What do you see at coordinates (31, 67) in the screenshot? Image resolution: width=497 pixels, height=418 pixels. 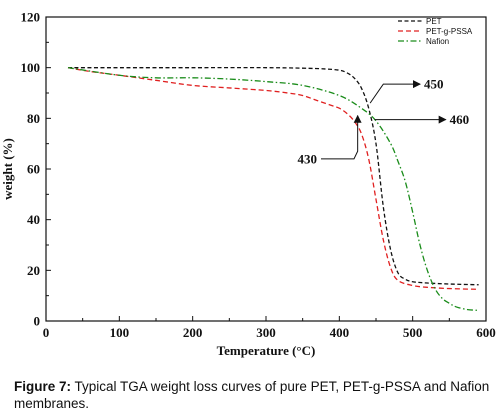 I see `y-tick-label: 100` at bounding box center [31, 67].